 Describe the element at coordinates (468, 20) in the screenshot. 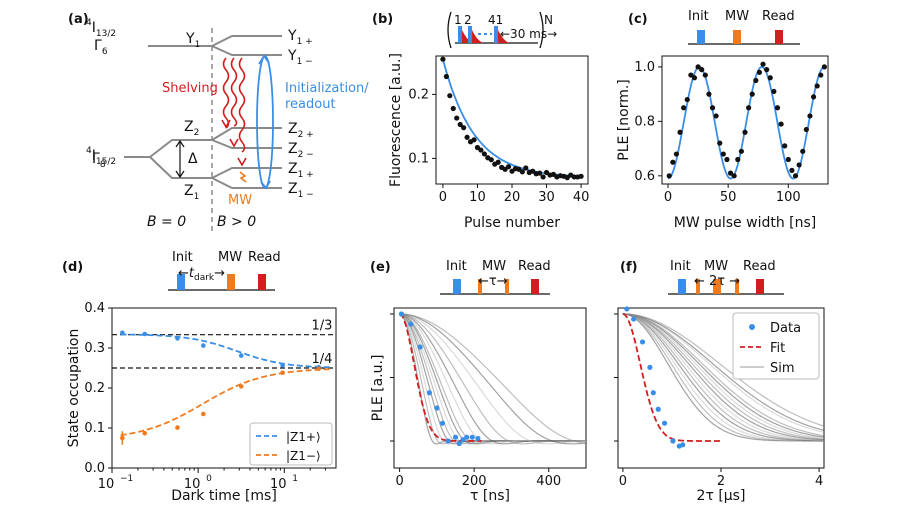

I see `seq-label-2: 2` at that location.